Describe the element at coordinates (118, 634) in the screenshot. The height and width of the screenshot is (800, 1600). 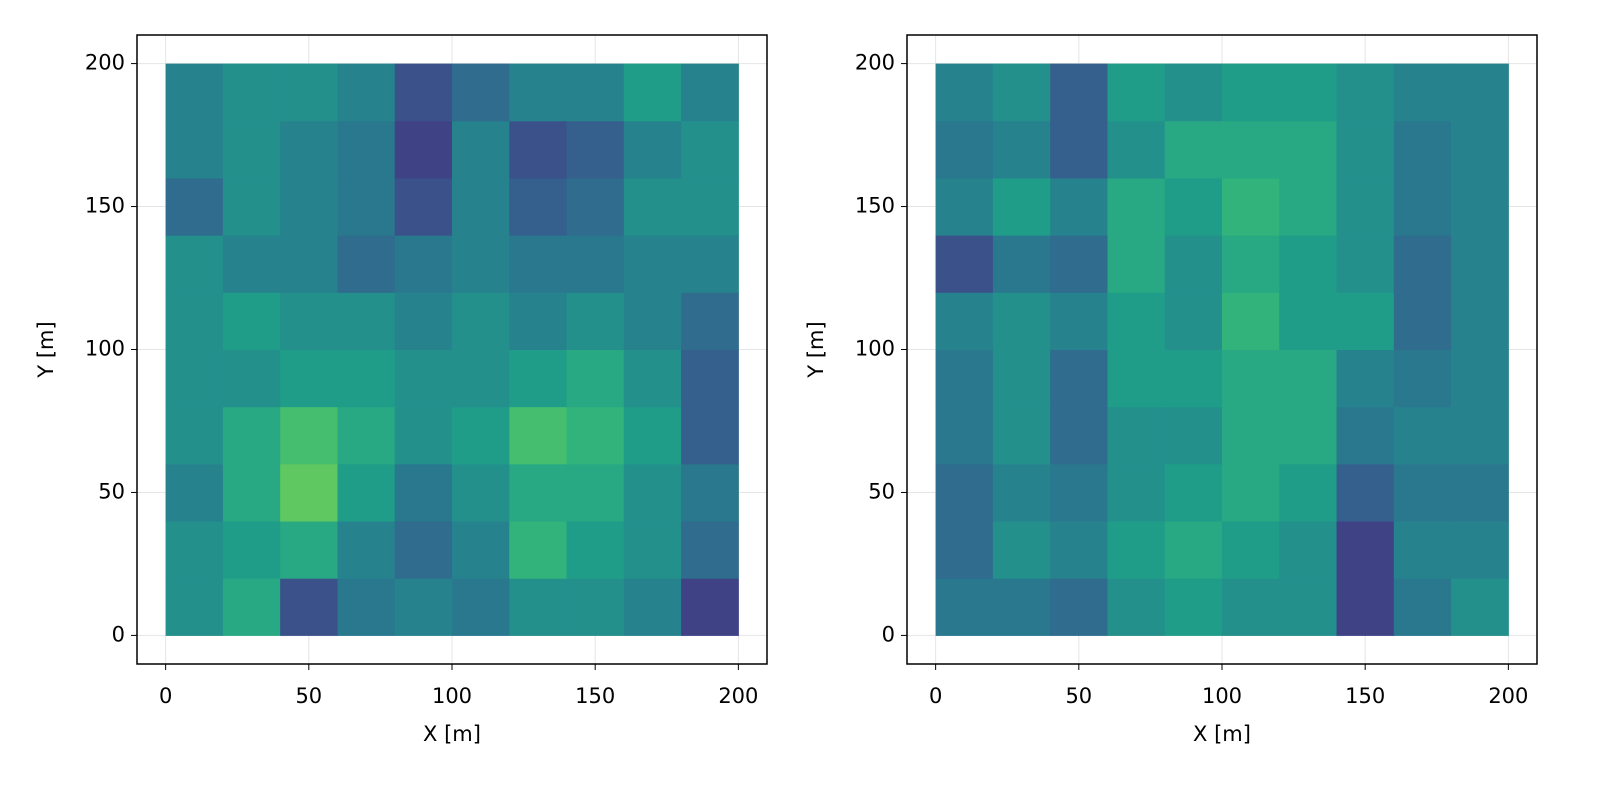
I see `y-tick-label: 0` at that location.